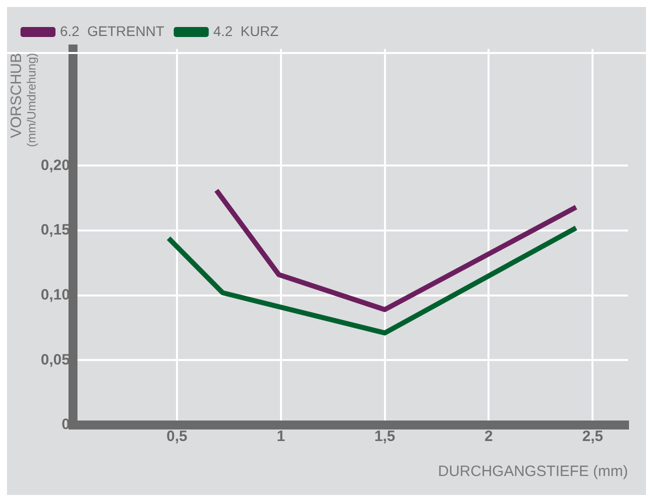 The width and height of the screenshot is (653, 501). What do you see at coordinates (177, 437) in the screenshot?
I see `x-tick-label: 0,5` at bounding box center [177, 437].